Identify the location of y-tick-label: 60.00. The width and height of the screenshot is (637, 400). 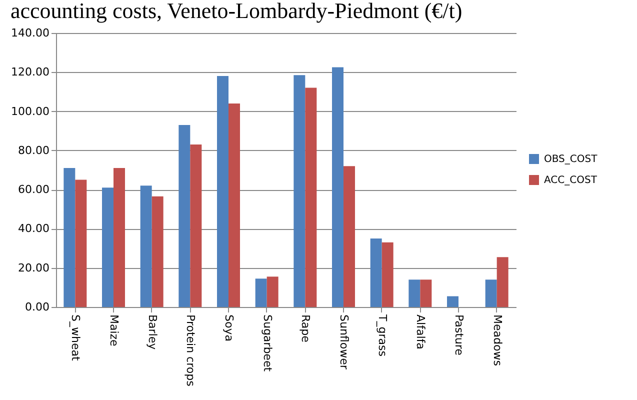
(34, 189).